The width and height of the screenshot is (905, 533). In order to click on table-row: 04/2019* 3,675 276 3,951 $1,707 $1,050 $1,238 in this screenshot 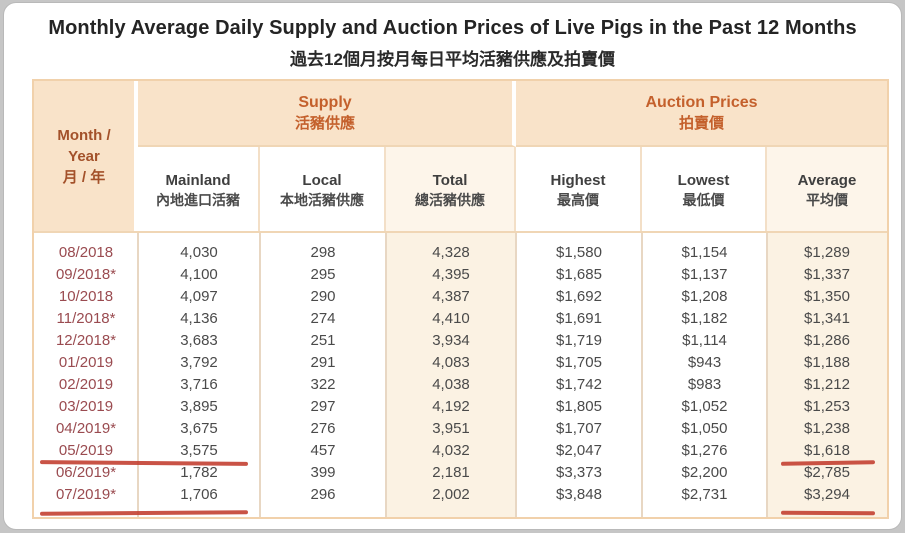, I will do `click(460, 429)`.